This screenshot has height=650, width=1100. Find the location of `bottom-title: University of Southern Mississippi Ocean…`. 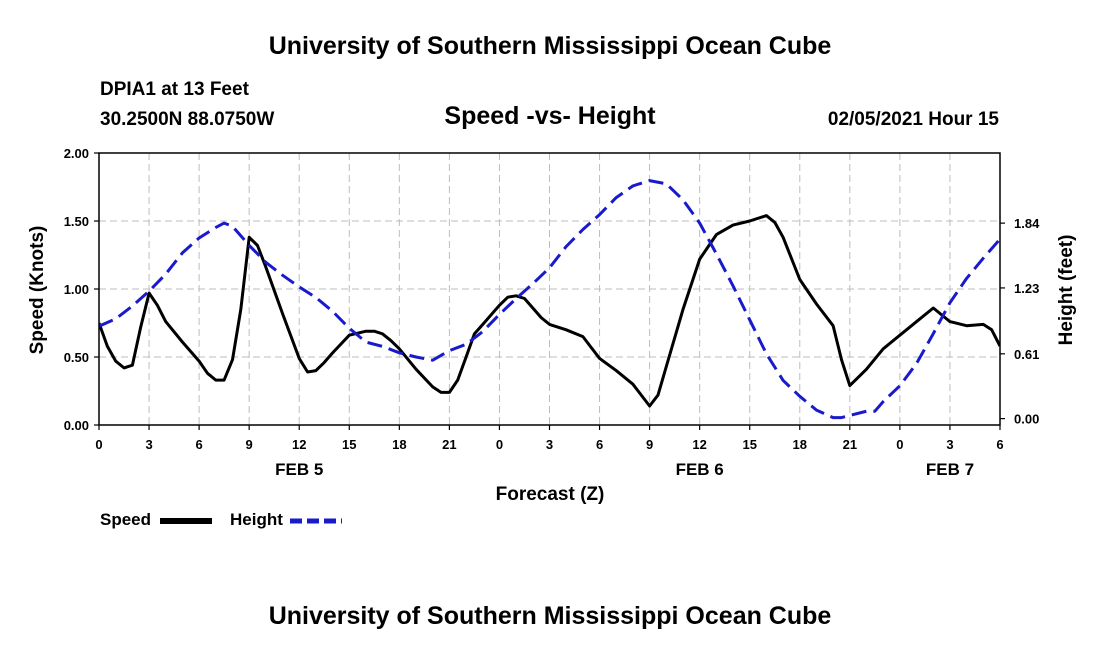

bottom-title: University of Southern Mississippi Ocean… is located at coordinates (550, 616).